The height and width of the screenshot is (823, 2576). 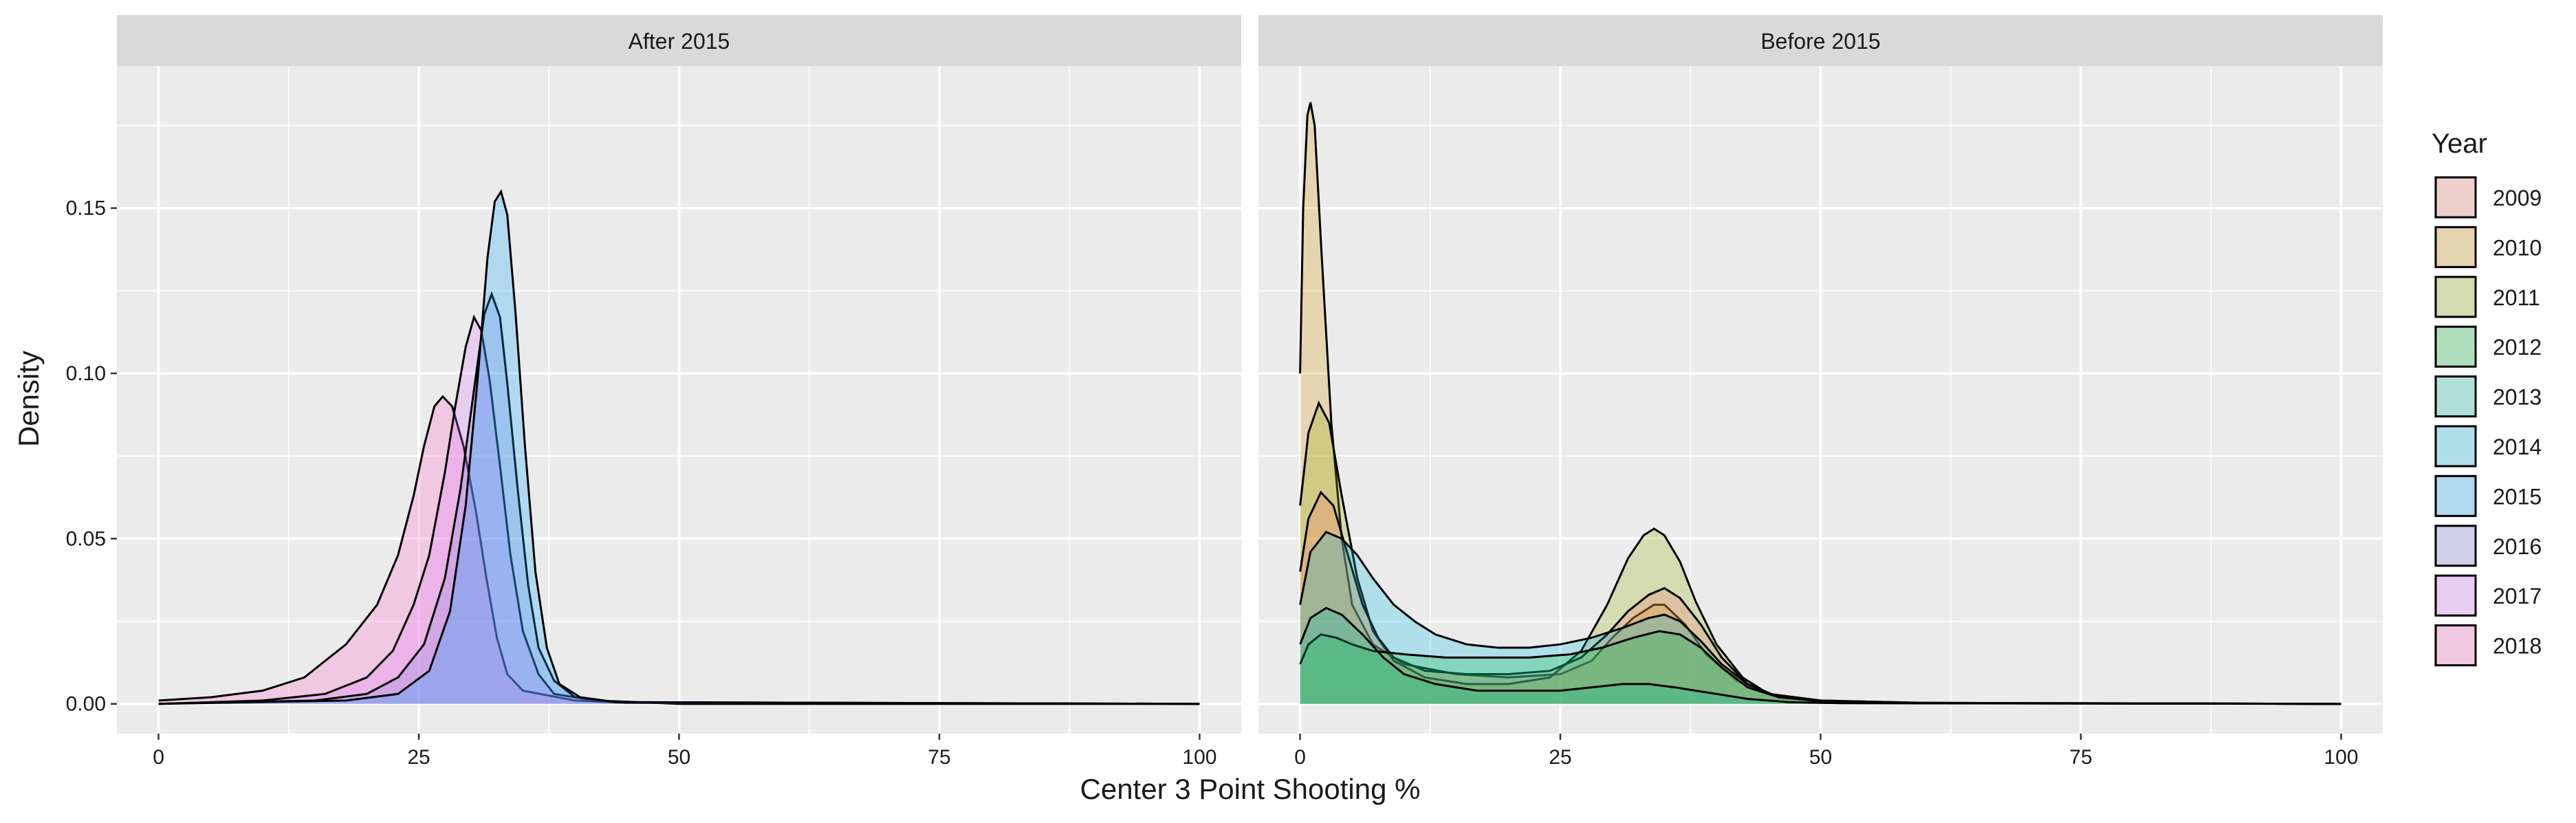 What do you see at coordinates (2488, 496) in the screenshot?
I see `legend-item: 2015` at bounding box center [2488, 496].